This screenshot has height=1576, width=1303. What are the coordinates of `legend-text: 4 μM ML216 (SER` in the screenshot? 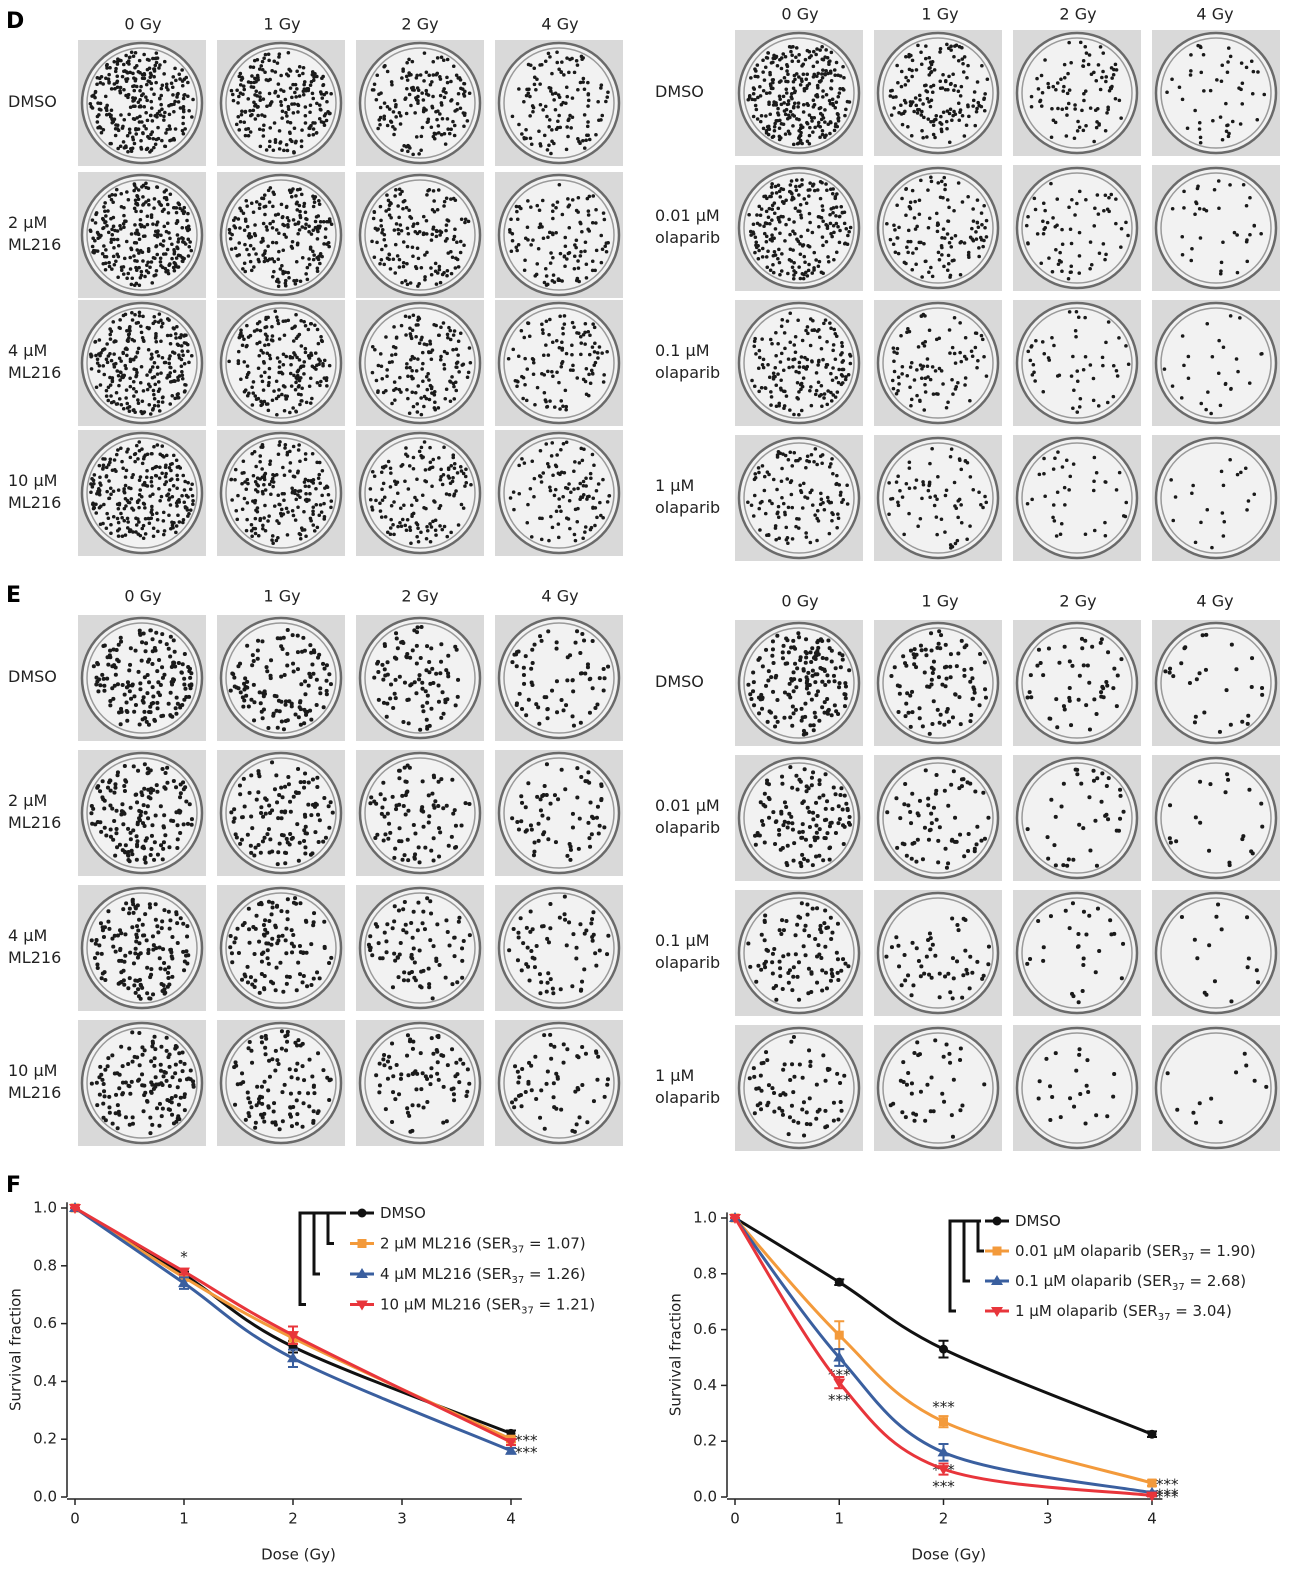 It's located at (446, 1274).